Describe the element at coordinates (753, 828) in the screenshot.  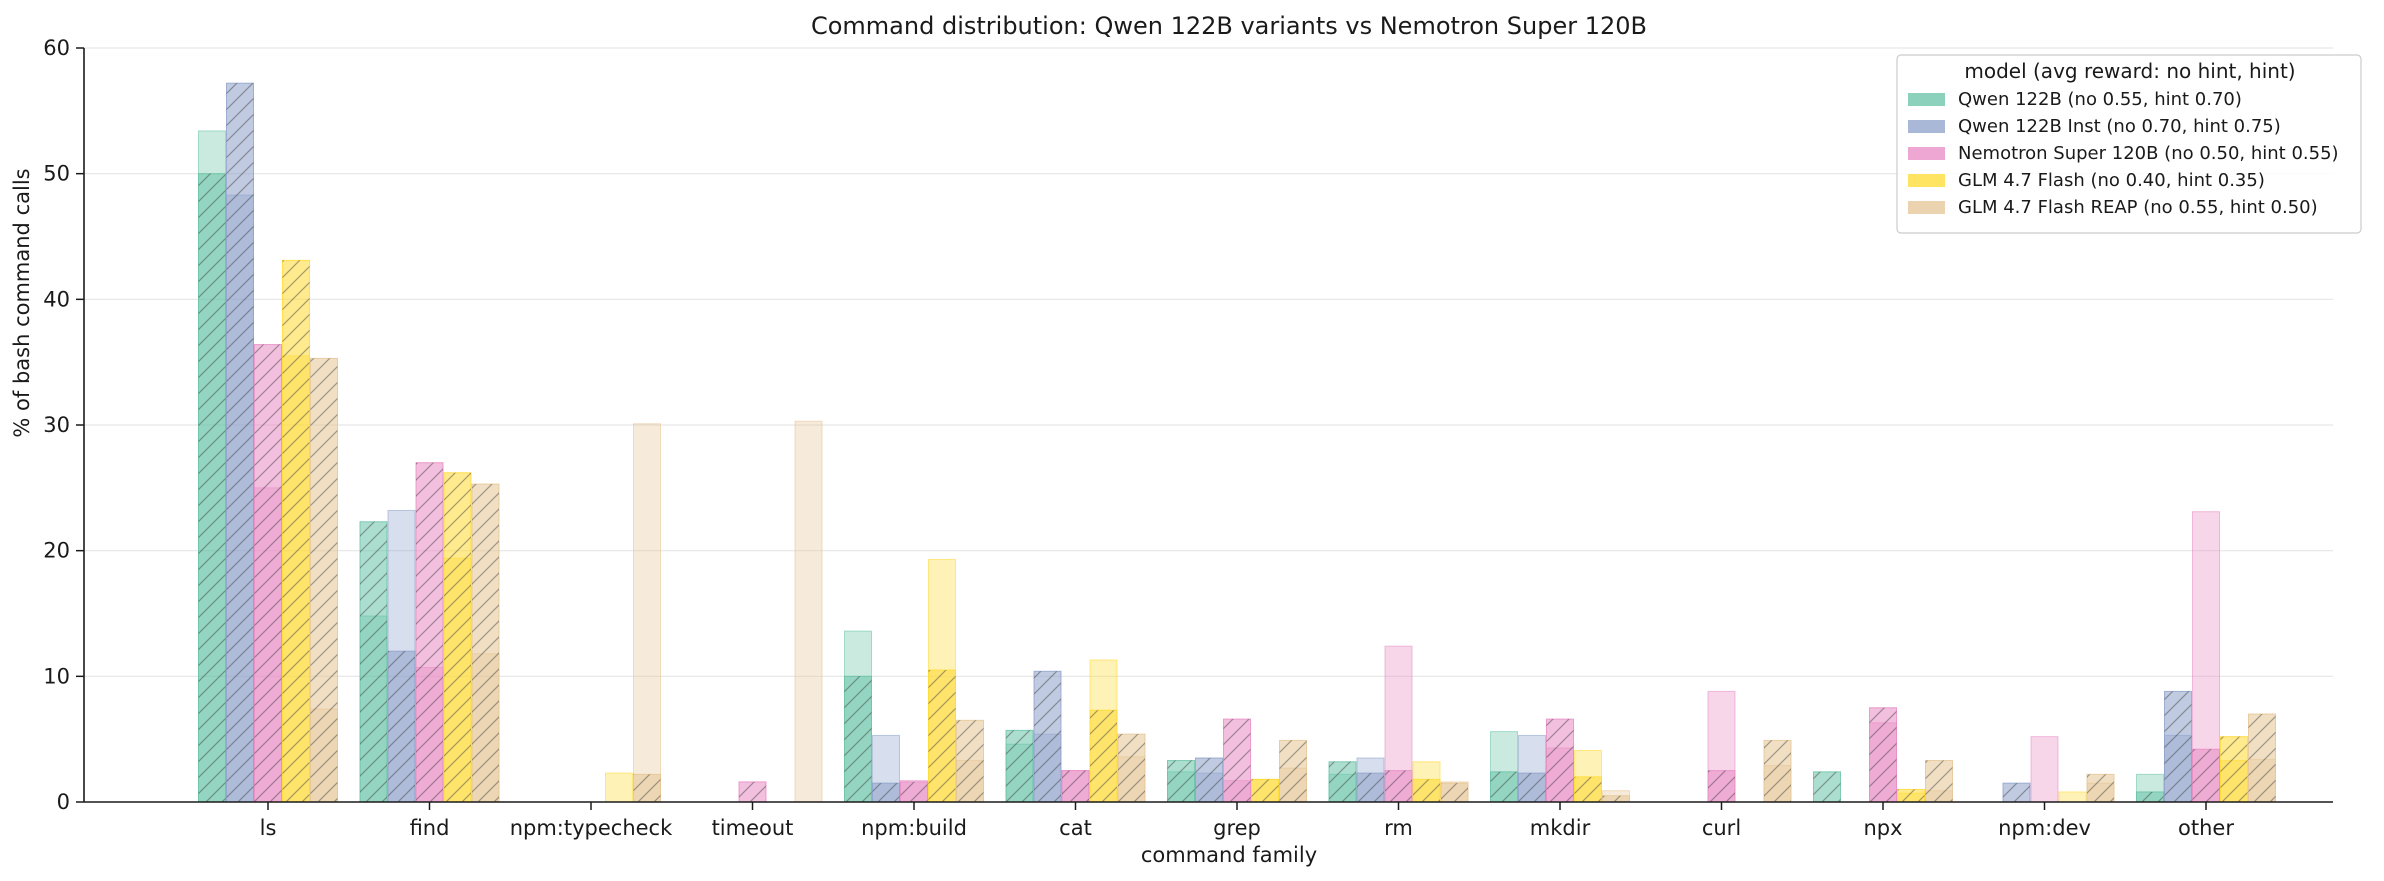
I see `x-tick-label: timeout` at that location.